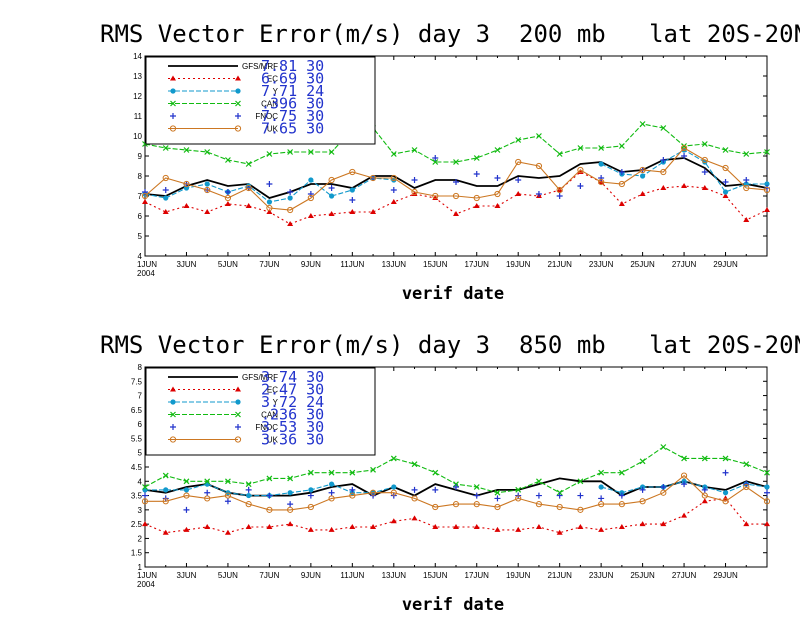 The width and height of the screenshot is (800, 622). What do you see at coordinates (272, 79) in the screenshot?
I see `legend-name-ec: EC` at bounding box center [272, 79].